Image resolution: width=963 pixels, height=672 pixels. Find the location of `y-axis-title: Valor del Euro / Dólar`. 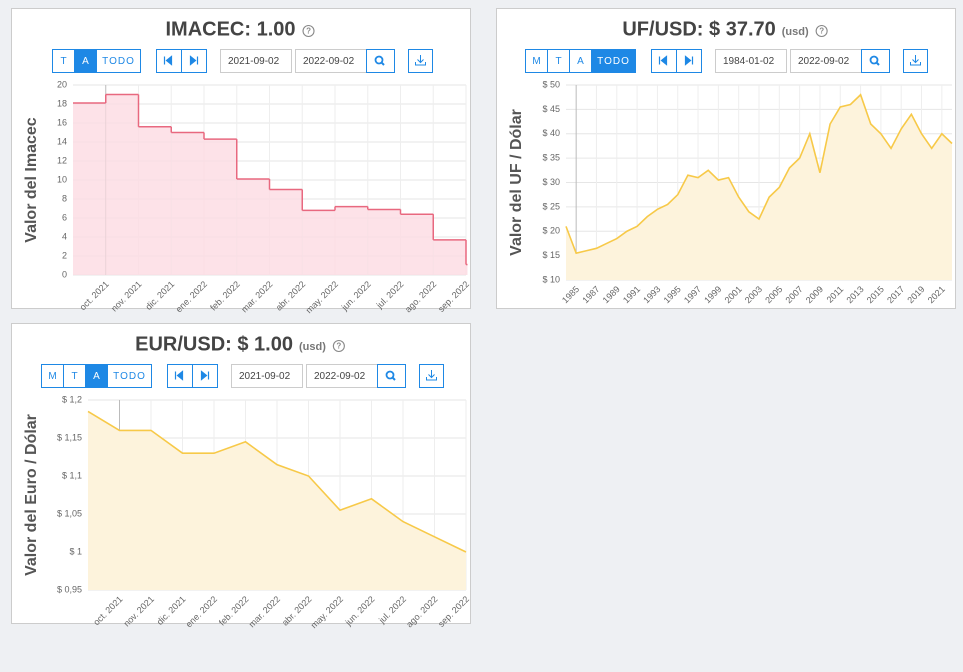

y-axis-title: Valor del Euro / Dólar is located at coordinates (31, 495).